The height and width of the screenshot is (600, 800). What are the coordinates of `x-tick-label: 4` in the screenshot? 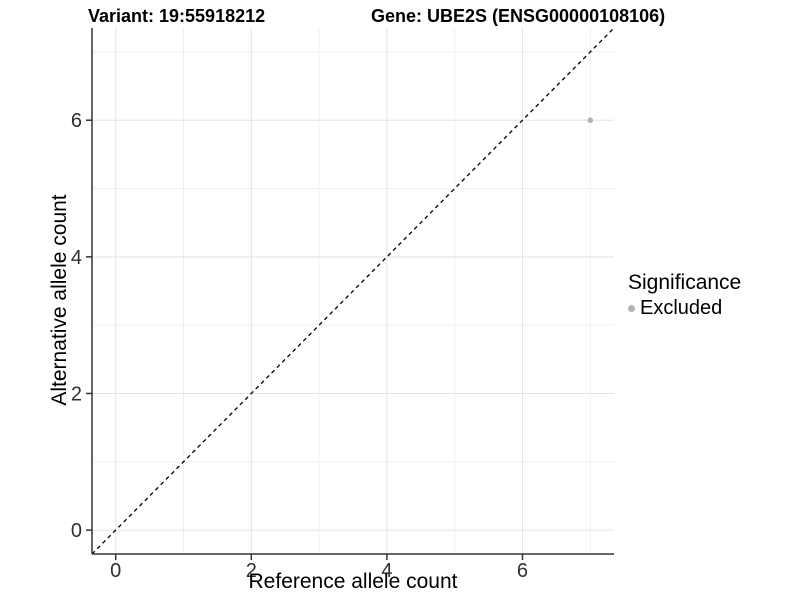 It's located at (386, 571).